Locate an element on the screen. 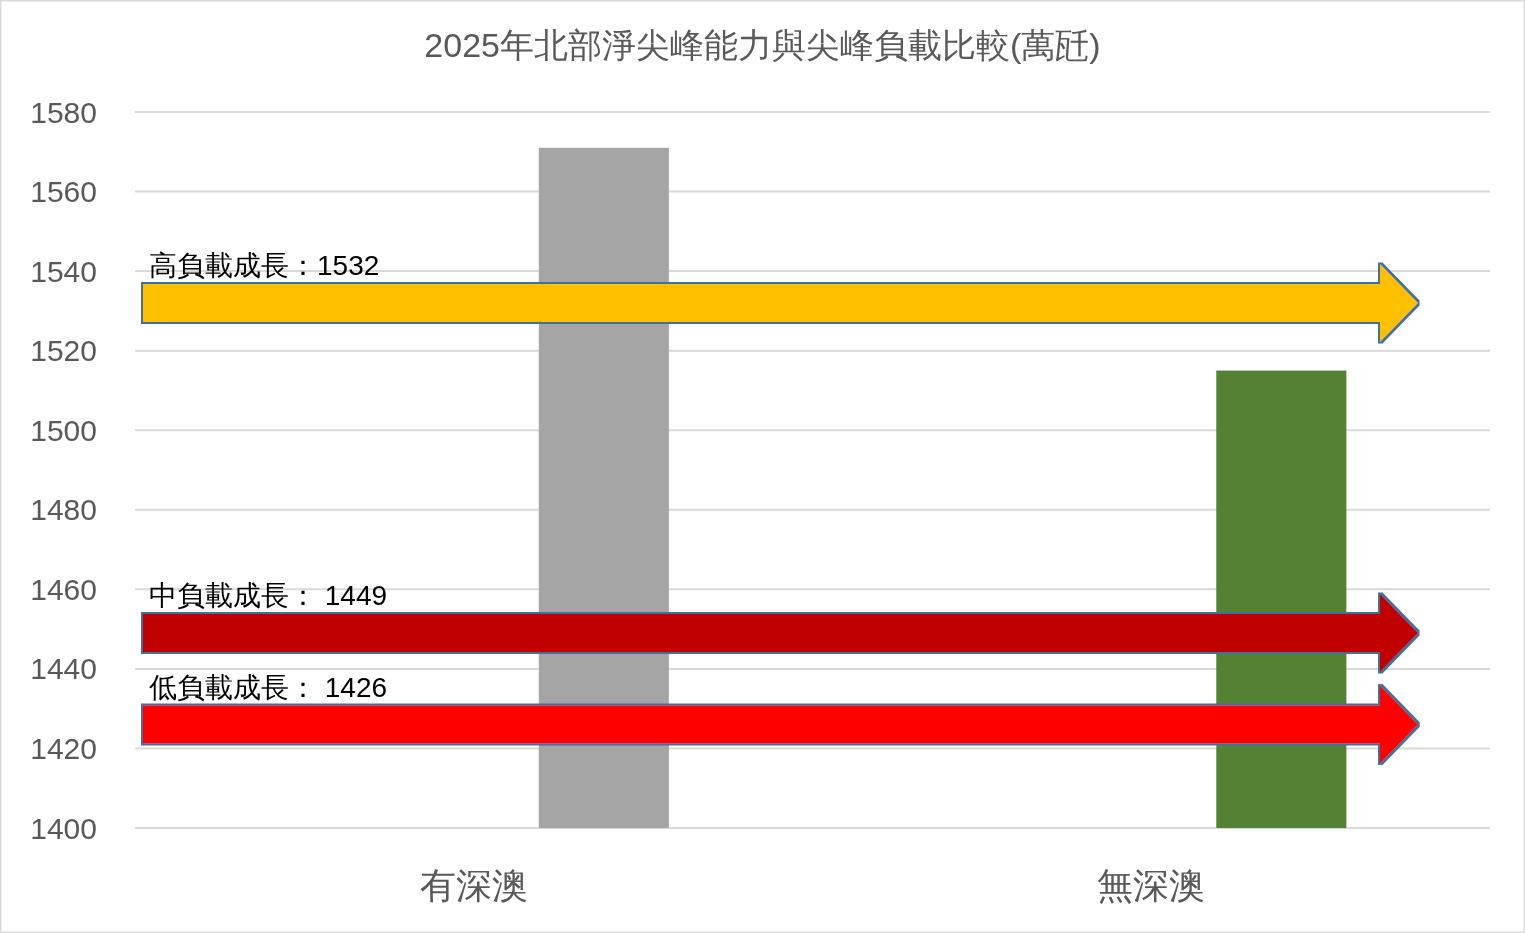  y-tick-label: 1500 is located at coordinates (63, 430).